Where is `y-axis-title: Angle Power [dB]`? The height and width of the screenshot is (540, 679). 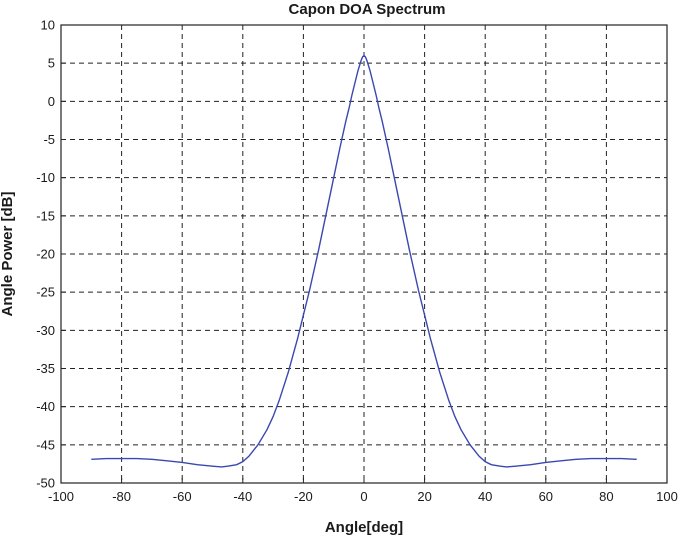 y-axis-title: Angle Power [dB] is located at coordinates (8, 253).